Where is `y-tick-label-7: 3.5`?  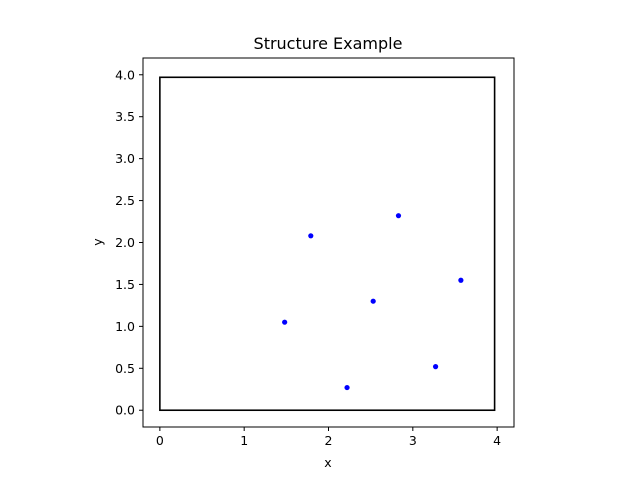 y-tick-label-7: 3.5 is located at coordinates (125, 116).